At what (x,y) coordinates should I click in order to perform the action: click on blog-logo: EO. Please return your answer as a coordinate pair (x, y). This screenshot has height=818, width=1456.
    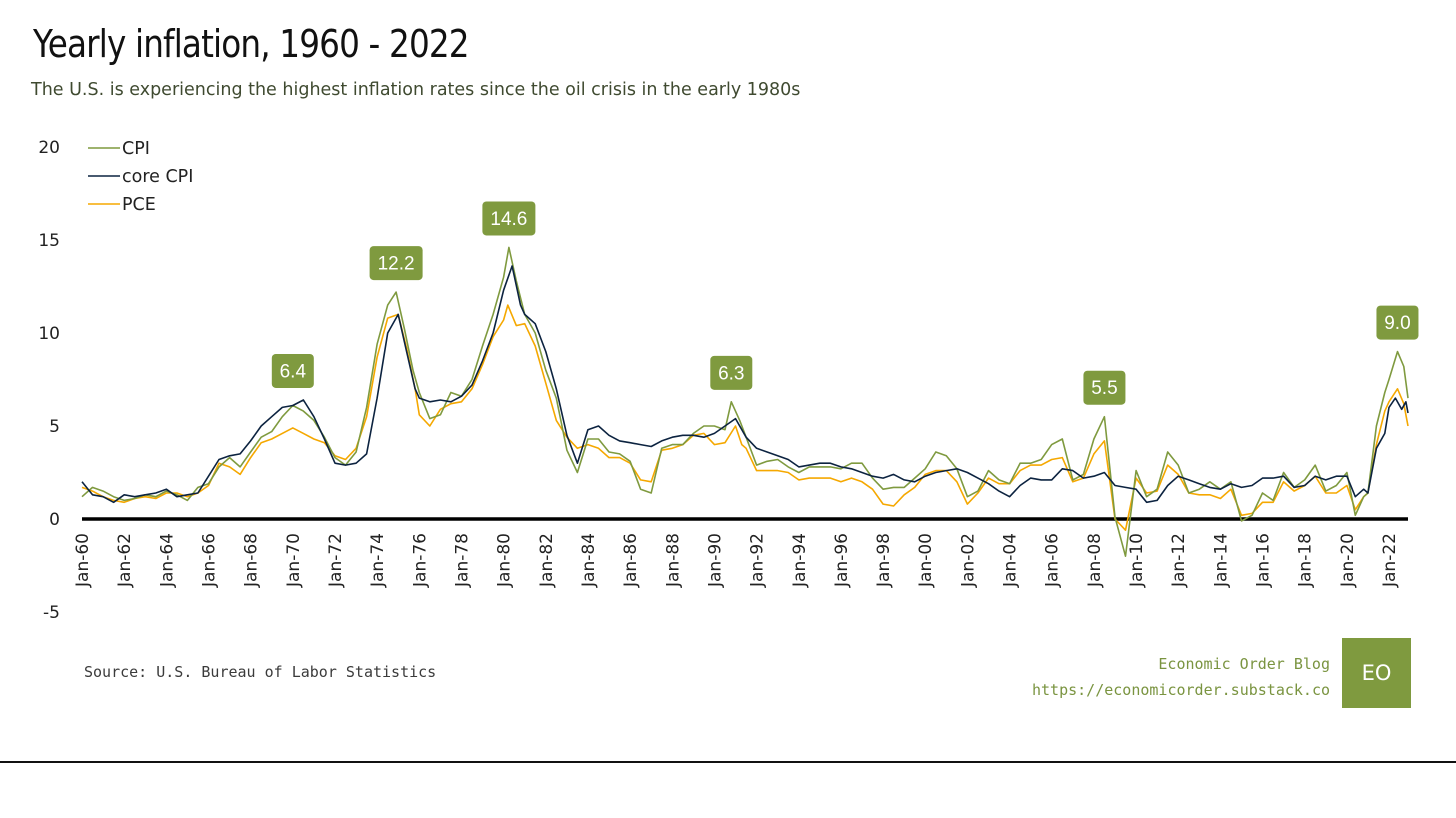
    Looking at the image, I should click on (1376, 673).